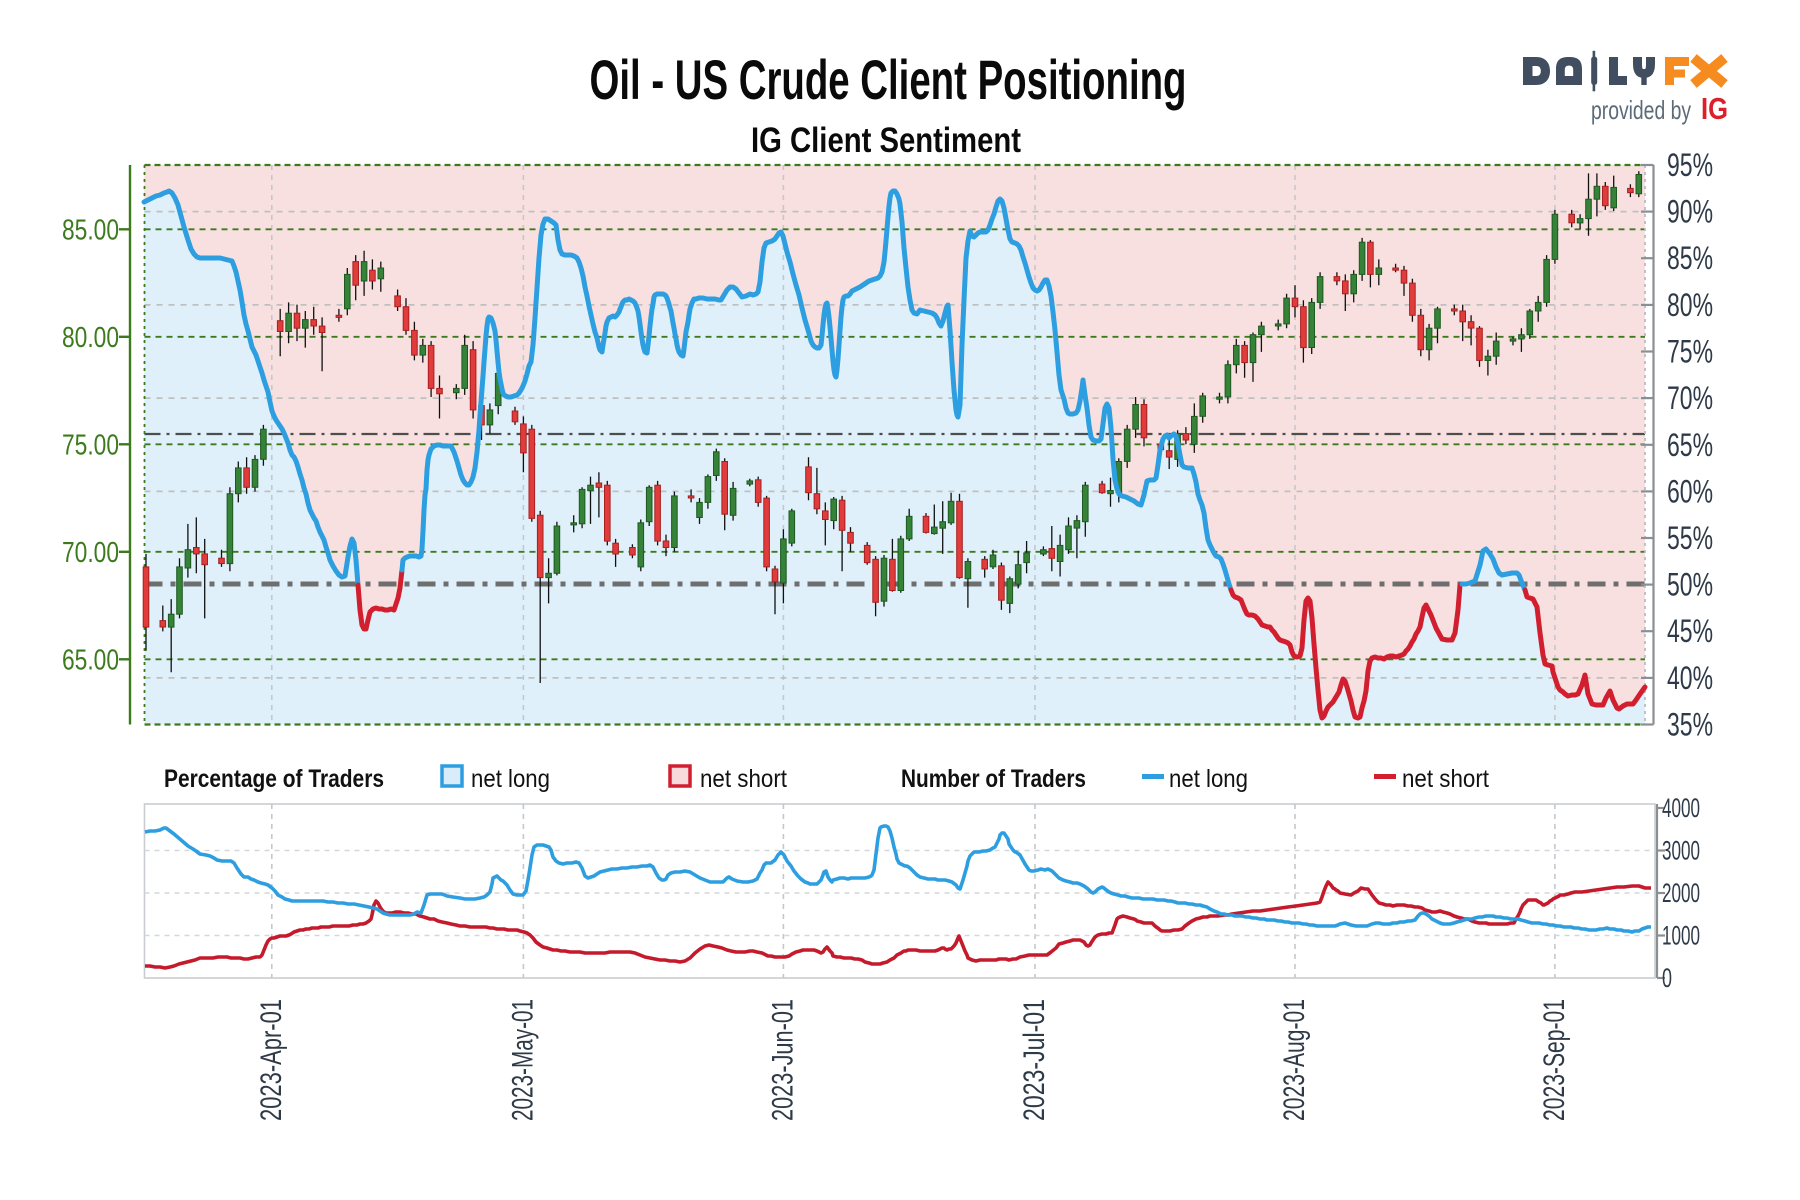 The width and height of the screenshot is (1800, 1200). Describe the element at coordinates (1690, 725) in the screenshot. I see `svg-text: 35%` at that location.